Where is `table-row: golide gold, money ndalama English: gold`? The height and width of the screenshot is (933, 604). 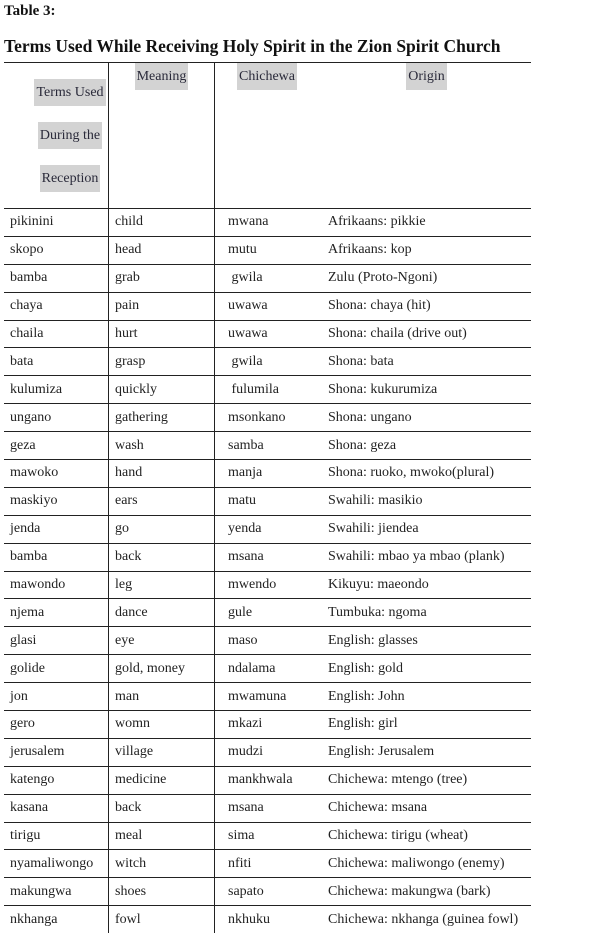
table-row: golide gold, money ndalama English: gold is located at coordinates (267, 668).